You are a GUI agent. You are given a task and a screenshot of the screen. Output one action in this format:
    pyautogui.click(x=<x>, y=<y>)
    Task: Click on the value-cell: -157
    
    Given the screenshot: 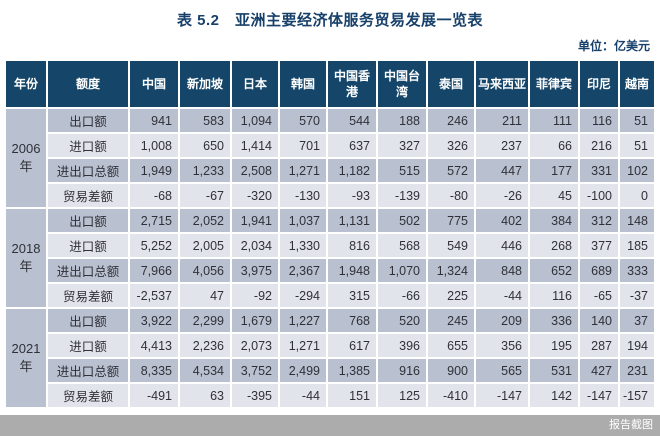 What is the action you would take?
    pyautogui.click(x=637, y=395)
    